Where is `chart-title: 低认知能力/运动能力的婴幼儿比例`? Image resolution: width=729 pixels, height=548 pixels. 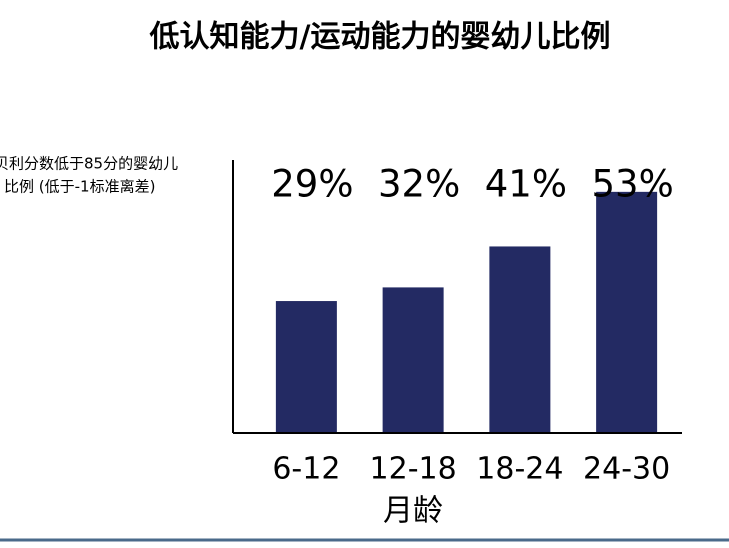 chart-title: 低认知能力/运动能力的婴幼儿比例 is located at coordinates (380, 37).